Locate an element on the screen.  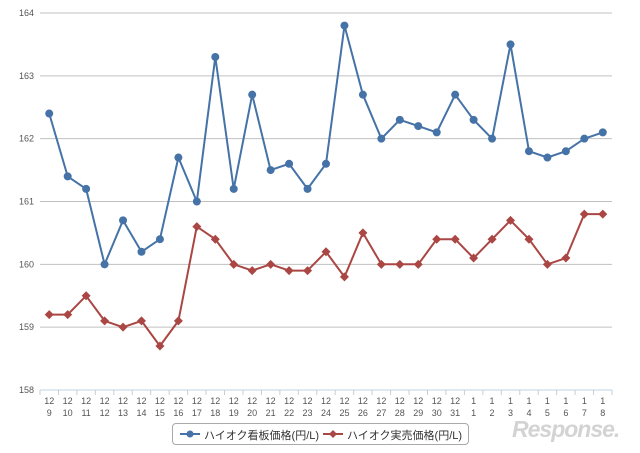
y-tick-label: 161 is located at coordinates (26, 202).